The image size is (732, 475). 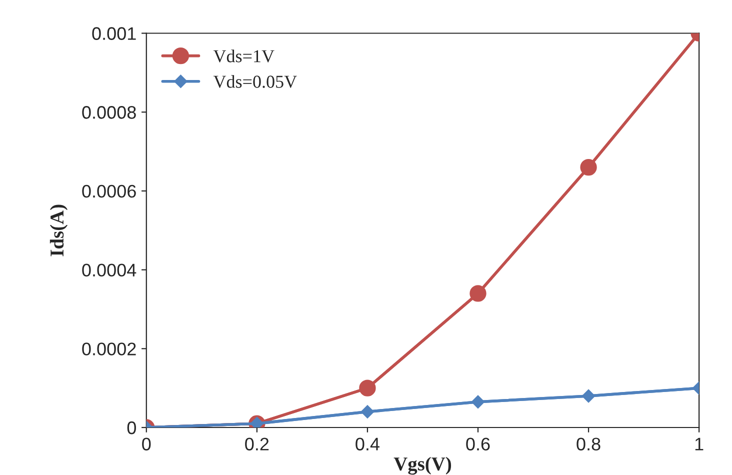 What do you see at coordinates (109, 270) in the screenshot?
I see `y-tick-label: 0.0004` at bounding box center [109, 270].